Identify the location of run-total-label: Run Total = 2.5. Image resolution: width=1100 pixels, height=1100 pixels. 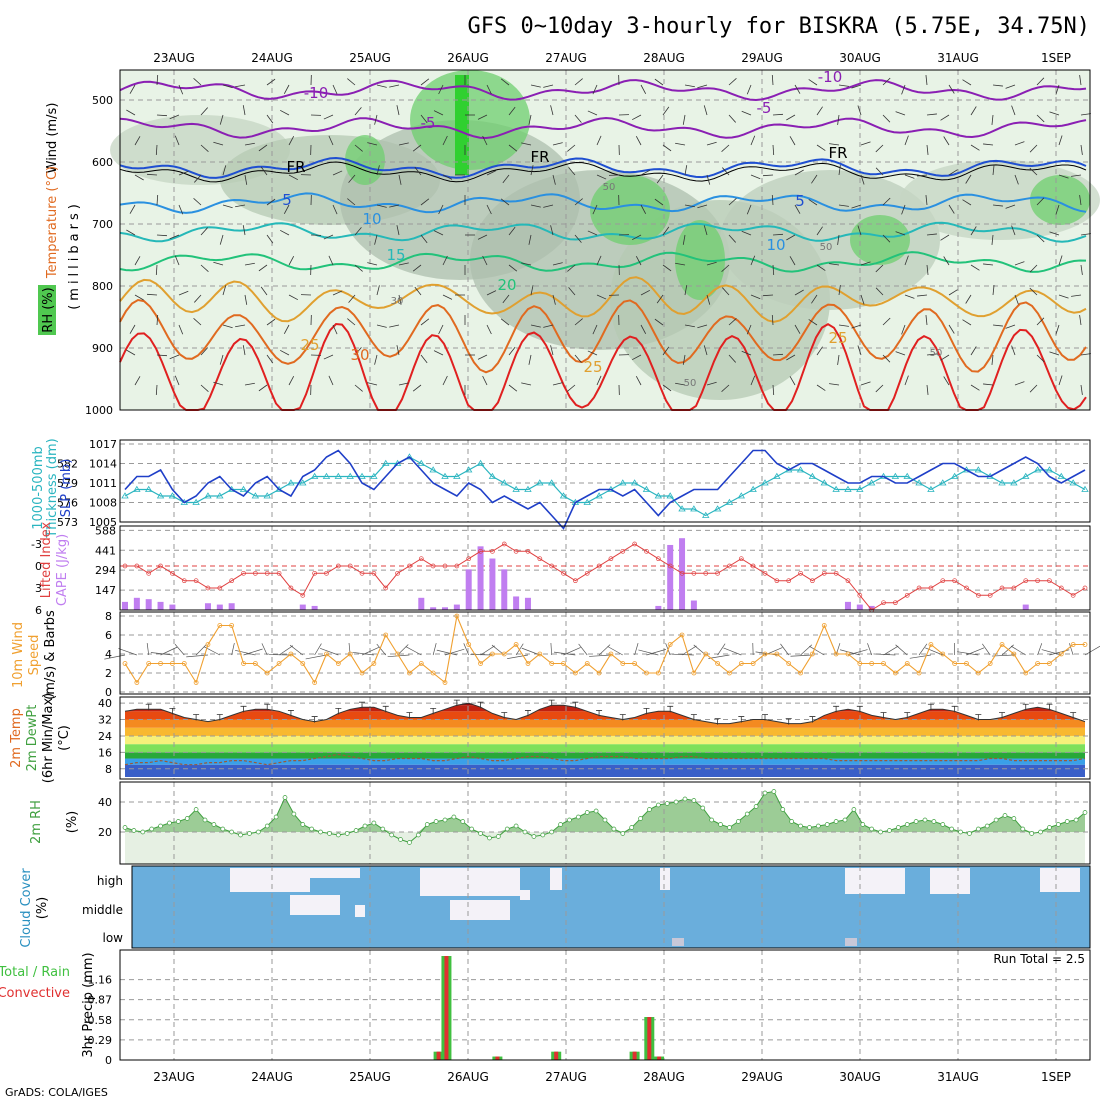
(1039, 959).